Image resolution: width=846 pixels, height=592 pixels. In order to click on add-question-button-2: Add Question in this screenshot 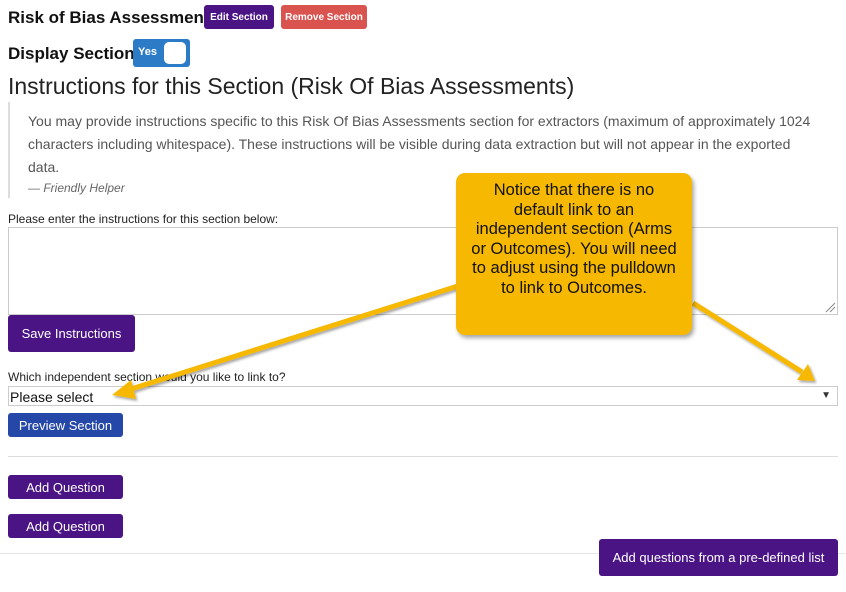, I will do `click(65, 526)`.